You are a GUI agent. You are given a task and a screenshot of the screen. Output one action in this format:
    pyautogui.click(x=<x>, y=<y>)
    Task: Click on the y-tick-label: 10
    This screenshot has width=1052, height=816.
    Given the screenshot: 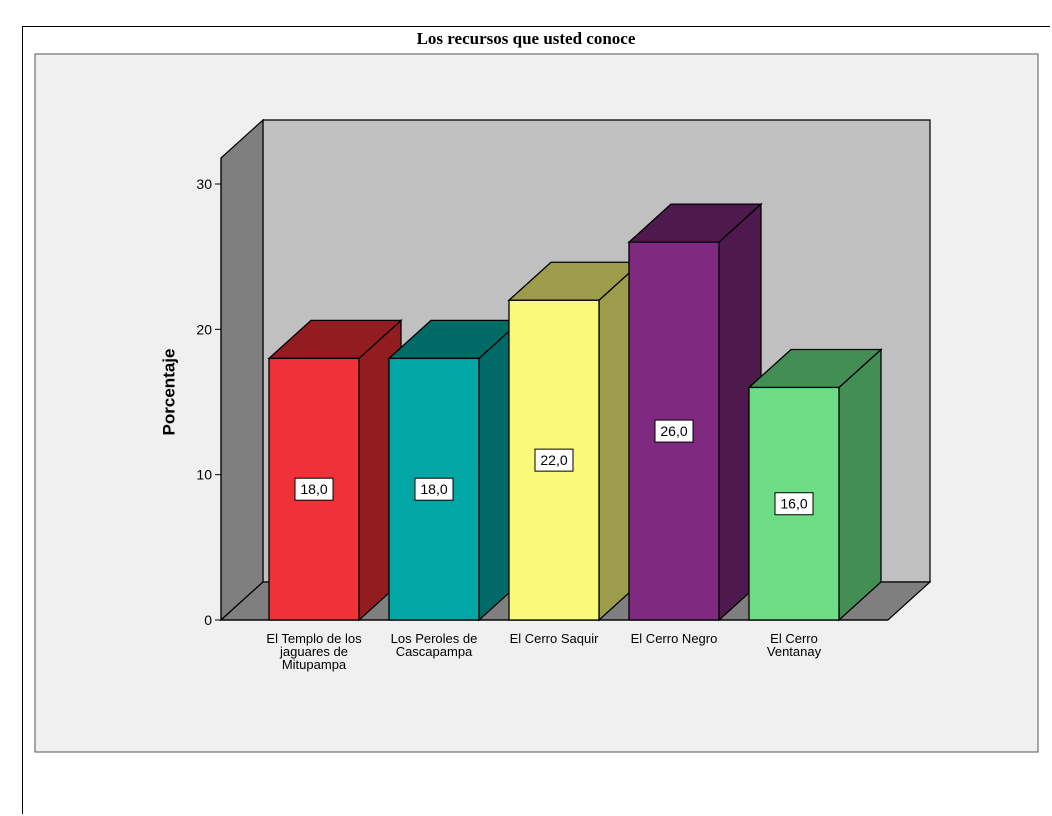 What is the action you would take?
    pyautogui.click(x=204, y=475)
    